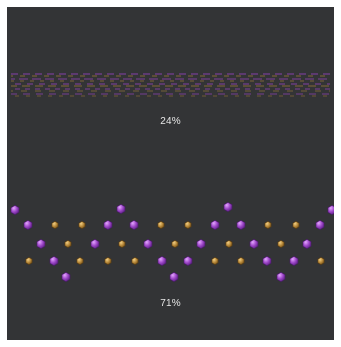 The width and height of the screenshot is (341, 347). What do you see at coordinates (170, 303) in the screenshot?
I see `progress-percent-label: 71%` at bounding box center [170, 303].